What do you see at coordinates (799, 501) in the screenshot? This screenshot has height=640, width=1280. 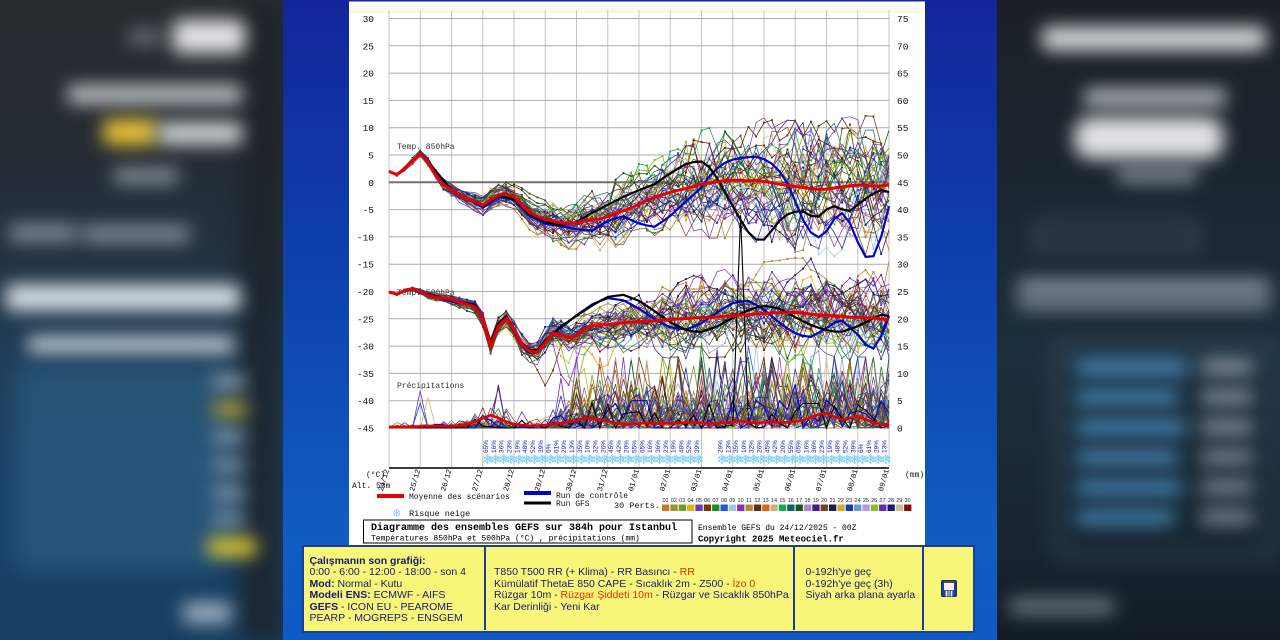 I see `svg-text: 17` at bounding box center [799, 501].